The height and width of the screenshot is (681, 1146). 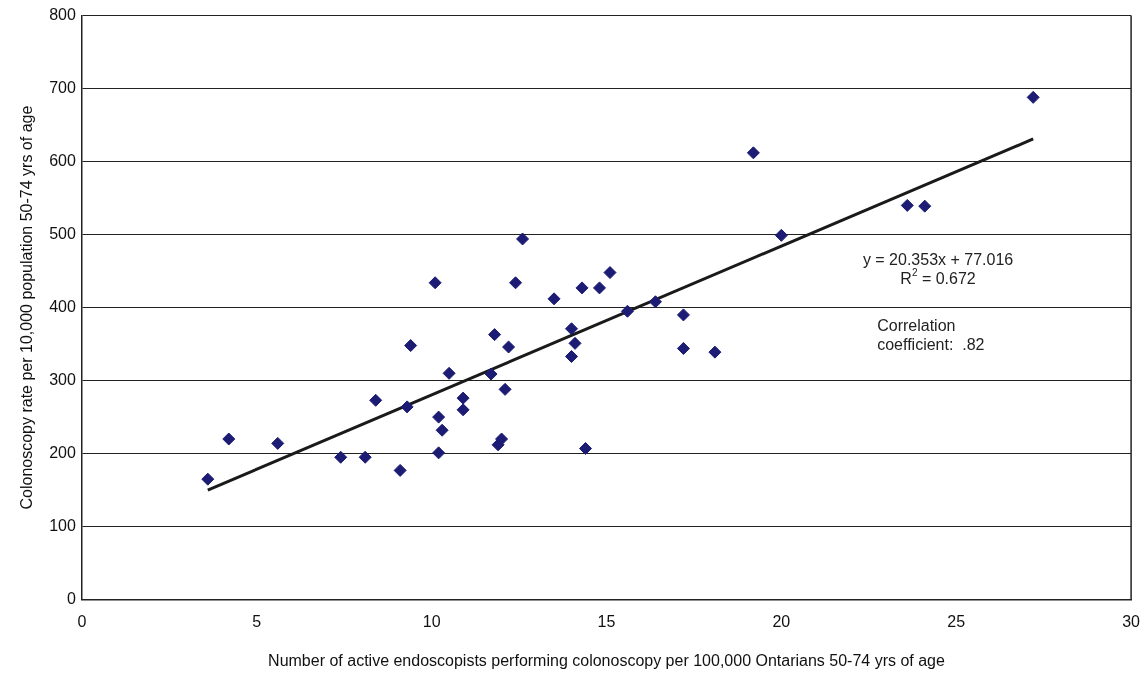 What do you see at coordinates (62, 307) in the screenshot?
I see `y-tick-label: 400` at bounding box center [62, 307].